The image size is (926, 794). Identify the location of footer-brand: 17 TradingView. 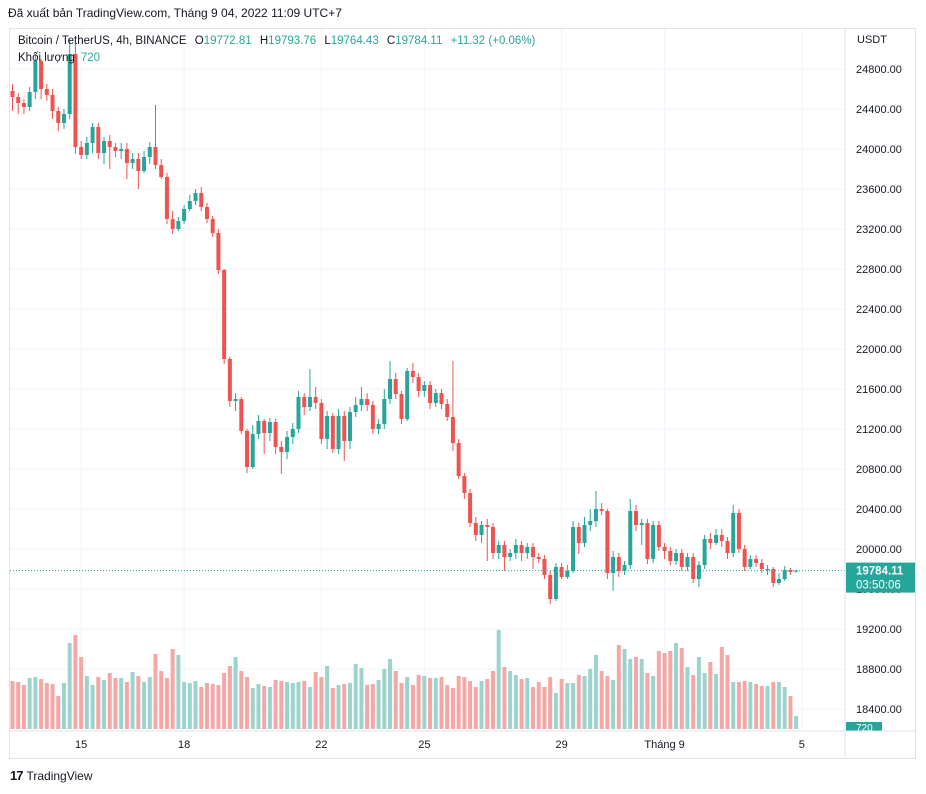
(51, 775).